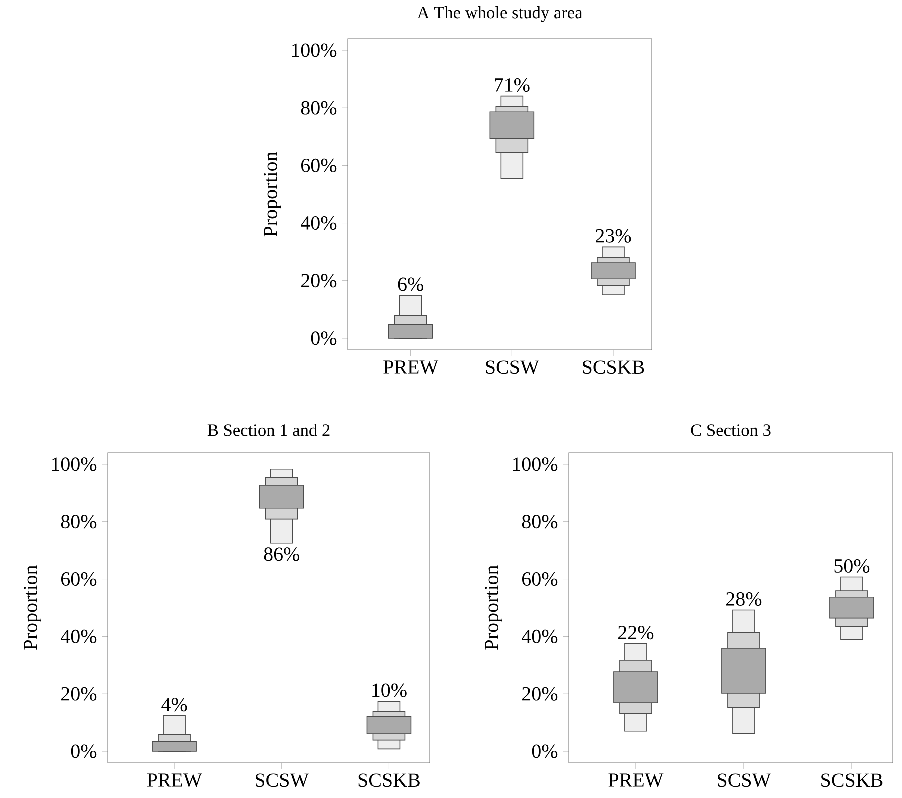  I want to click on annotation: 22%, so click(636, 633).